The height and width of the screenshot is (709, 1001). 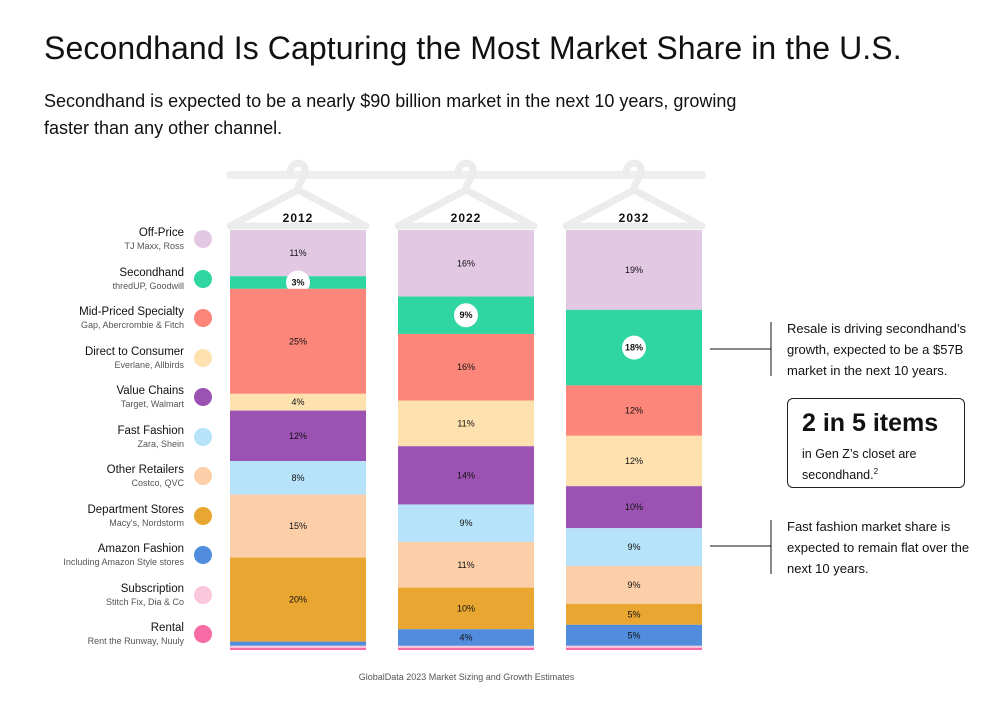 What do you see at coordinates (135, 509) in the screenshot?
I see `legend-name: Department Stores` at bounding box center [135, 509].